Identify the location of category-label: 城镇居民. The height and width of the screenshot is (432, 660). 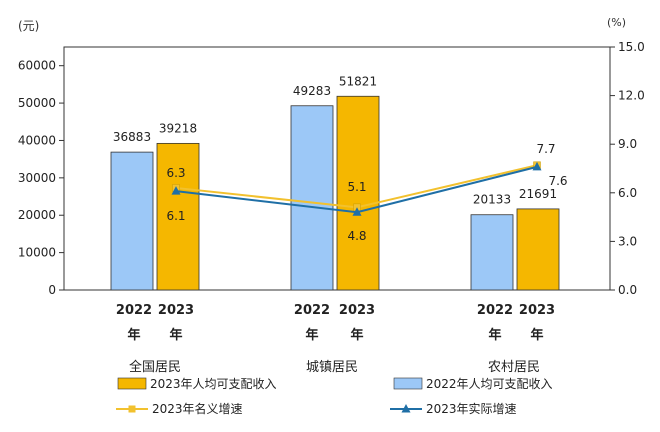
(332, 367).